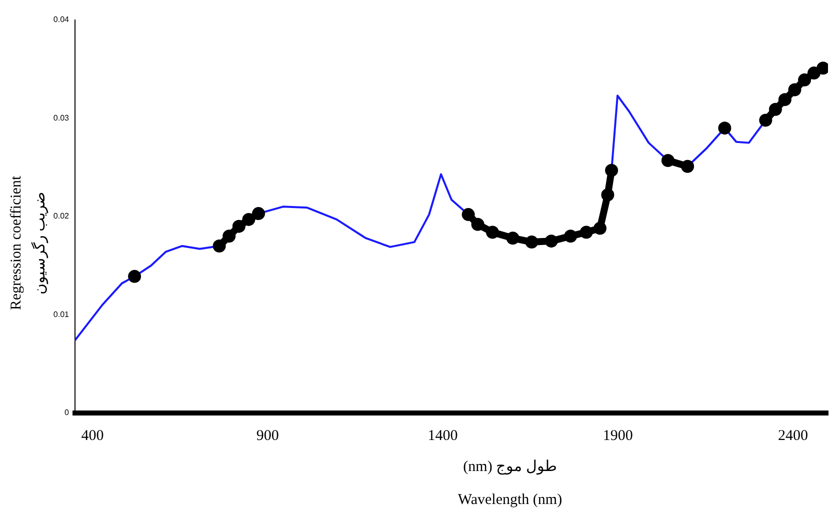 The height and width of the screenshot is (516, 839). Describe the element at coordinates (510, 467) in the screenshot. I see `text: طول موج (nm)` at that location.